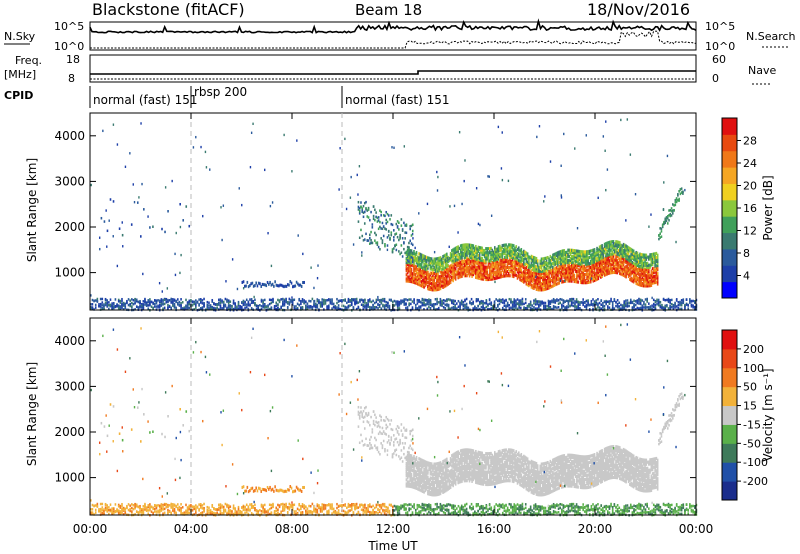 The width and height of the screenshot is (800, 554). Describe the element at coordinates (762, 70) in the screenshot. I see `nave-label: Nave` at that location.